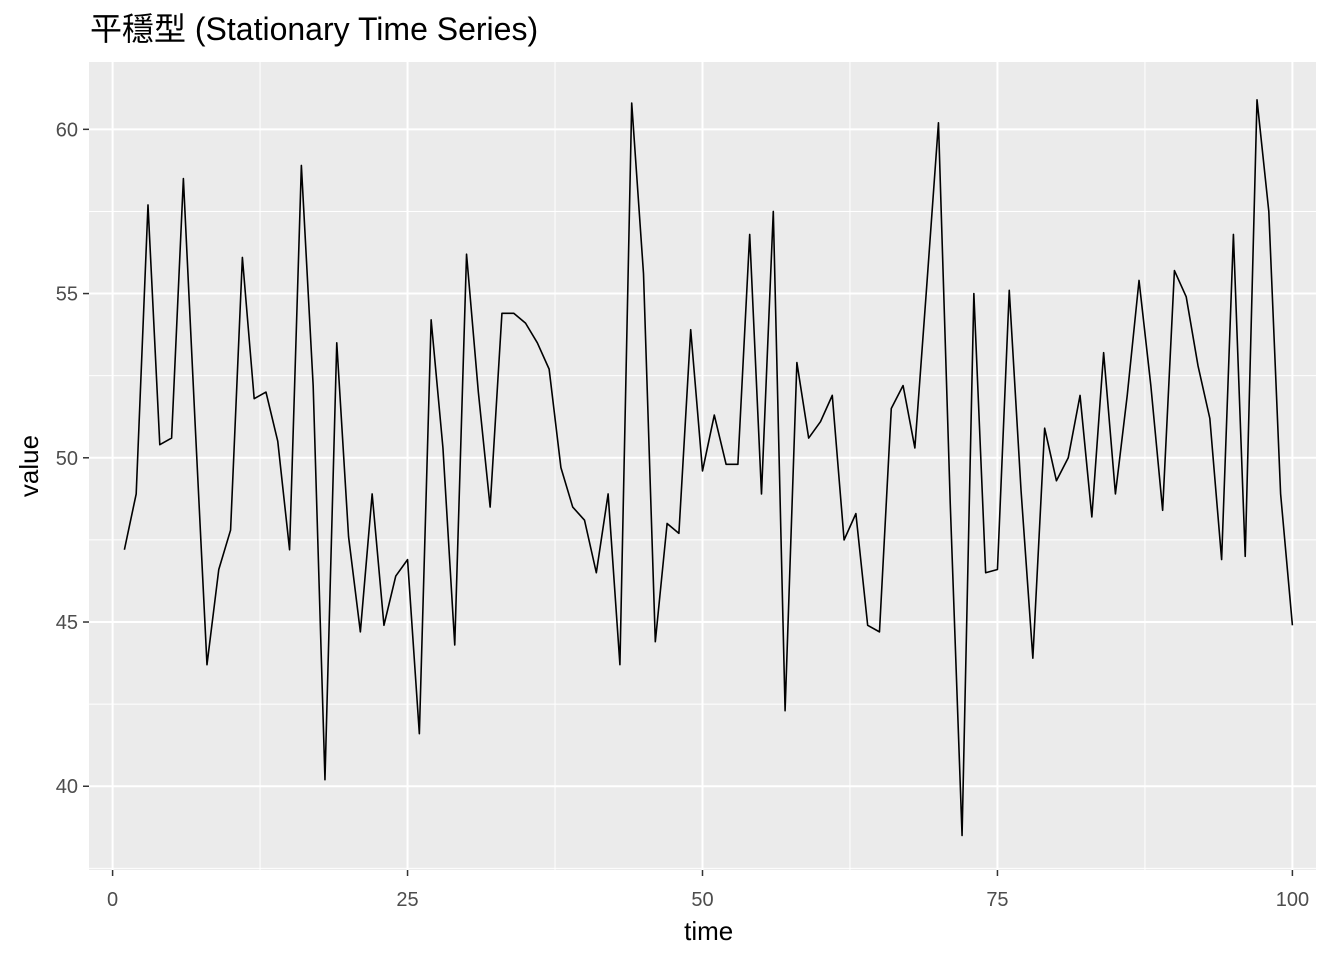  What do you see at coordinates (67, 787) in the screenshot?
I see `y-tick-label: 40` at bounding box center [67, 787].